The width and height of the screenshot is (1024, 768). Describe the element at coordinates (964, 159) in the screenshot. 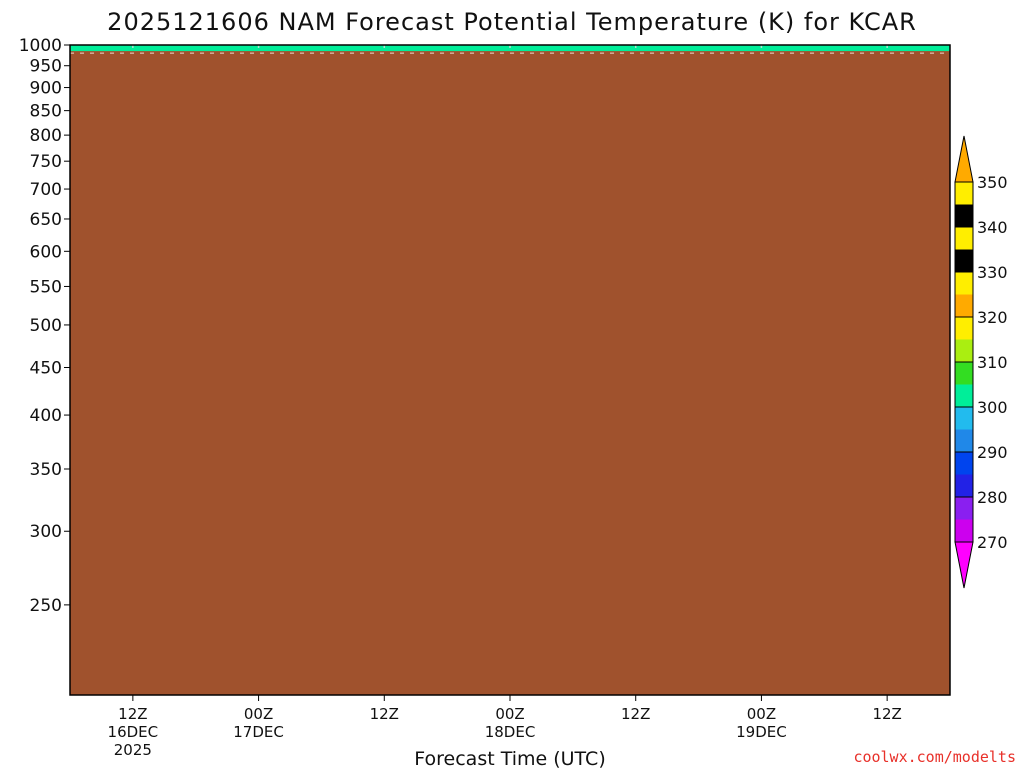

I see `colorbar-extend-high` at that location.